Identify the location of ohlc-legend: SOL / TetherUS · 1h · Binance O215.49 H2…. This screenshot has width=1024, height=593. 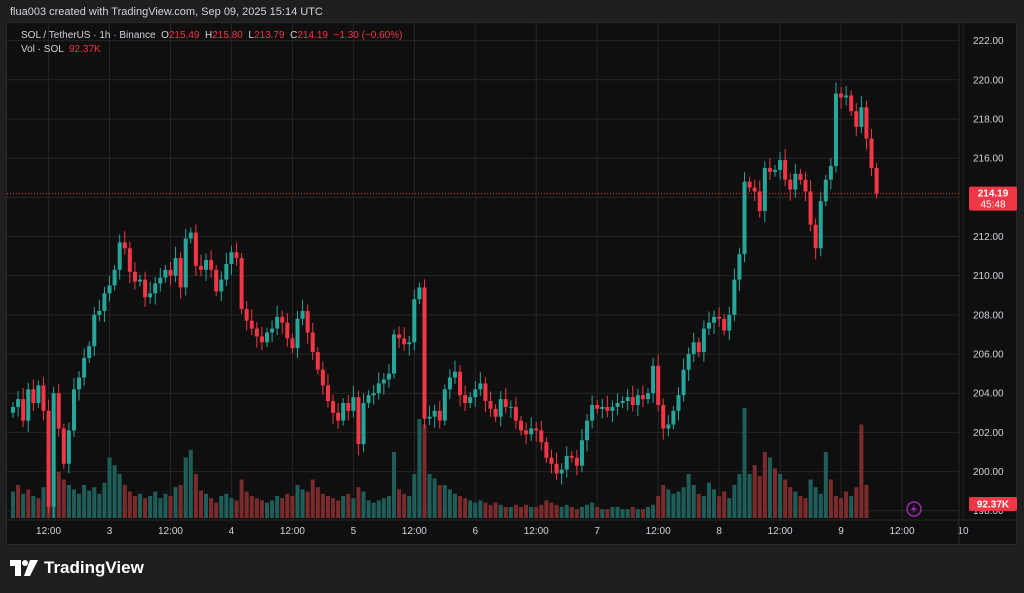
(211, 35).